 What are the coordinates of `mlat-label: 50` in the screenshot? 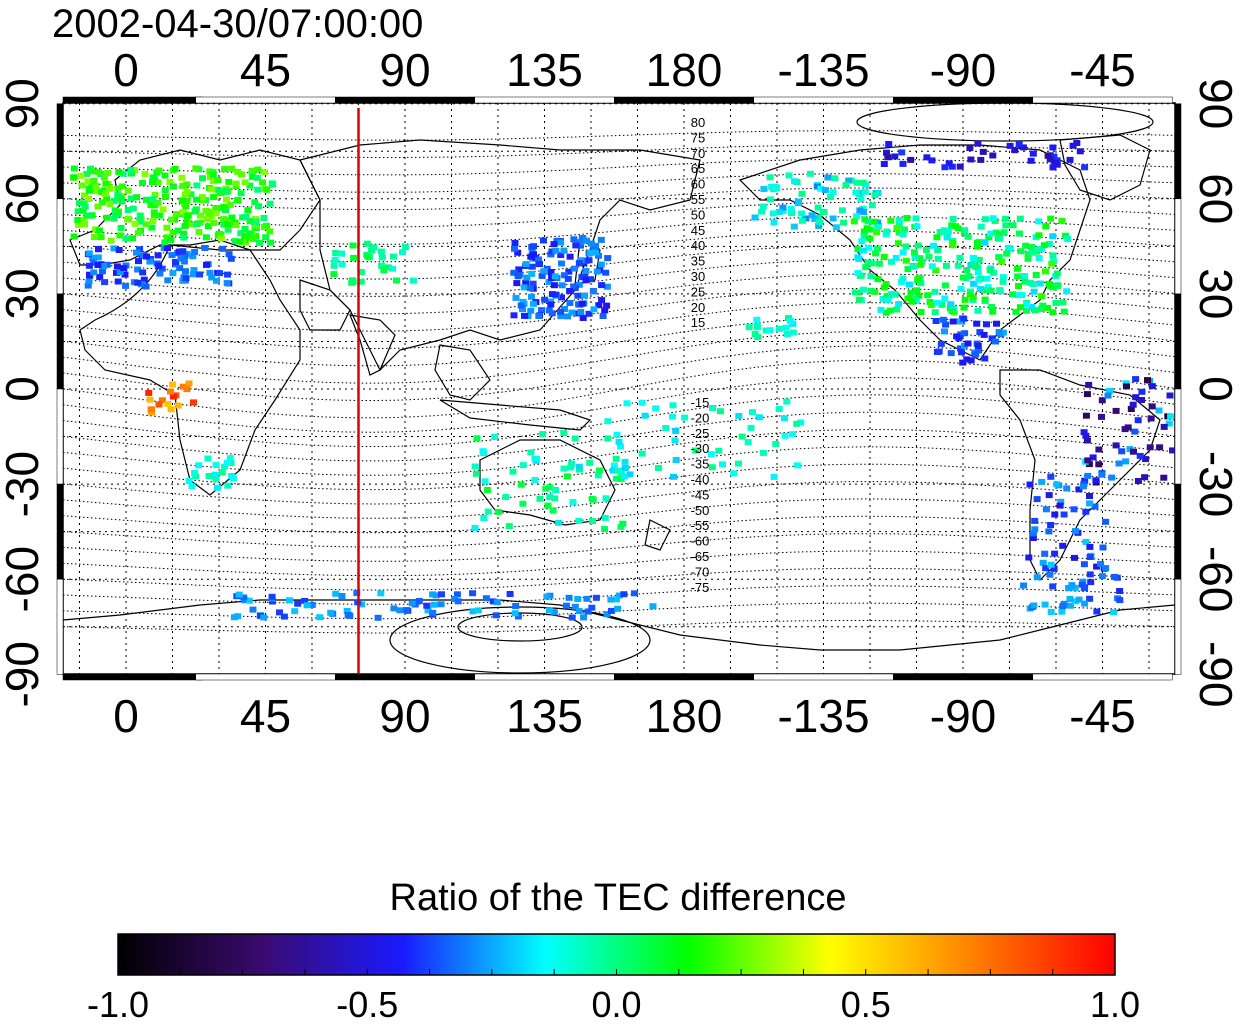 It's located at (698, 214).